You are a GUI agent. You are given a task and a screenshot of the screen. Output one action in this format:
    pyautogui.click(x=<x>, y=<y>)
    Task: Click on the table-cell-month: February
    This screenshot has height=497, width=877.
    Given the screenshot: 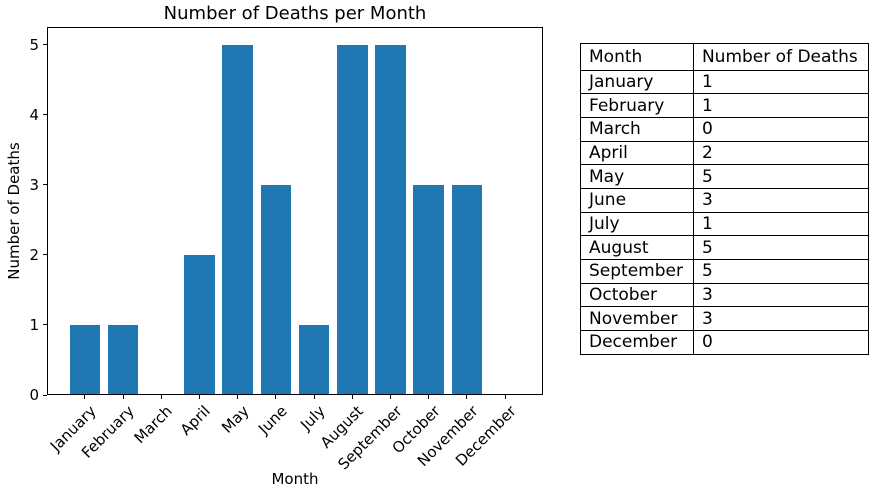 What is the action you would take?
    pyautogui.click(x=637, y=105)
    